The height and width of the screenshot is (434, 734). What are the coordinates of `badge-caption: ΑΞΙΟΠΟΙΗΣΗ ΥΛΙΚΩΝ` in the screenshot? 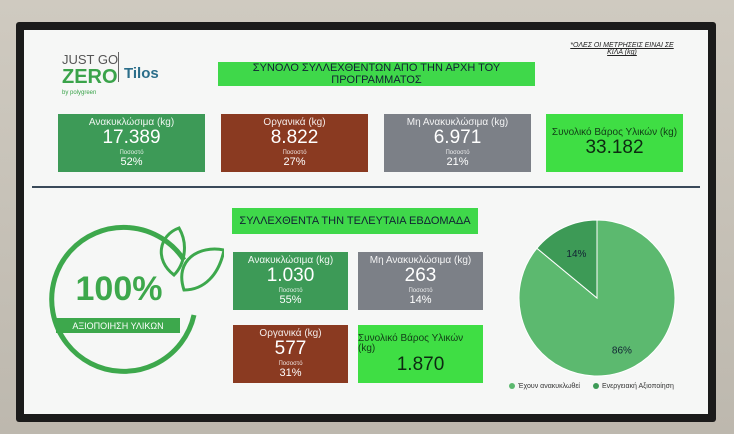 It's located at (118, 325).